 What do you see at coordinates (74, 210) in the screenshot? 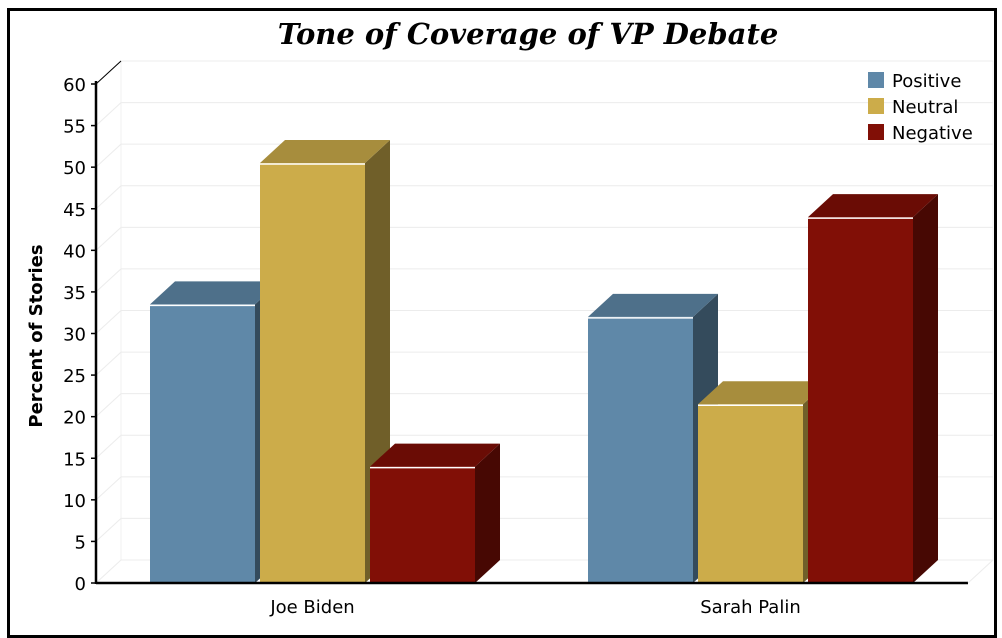
I see `y-tick-label: 45` at bounding box center [74, 210].